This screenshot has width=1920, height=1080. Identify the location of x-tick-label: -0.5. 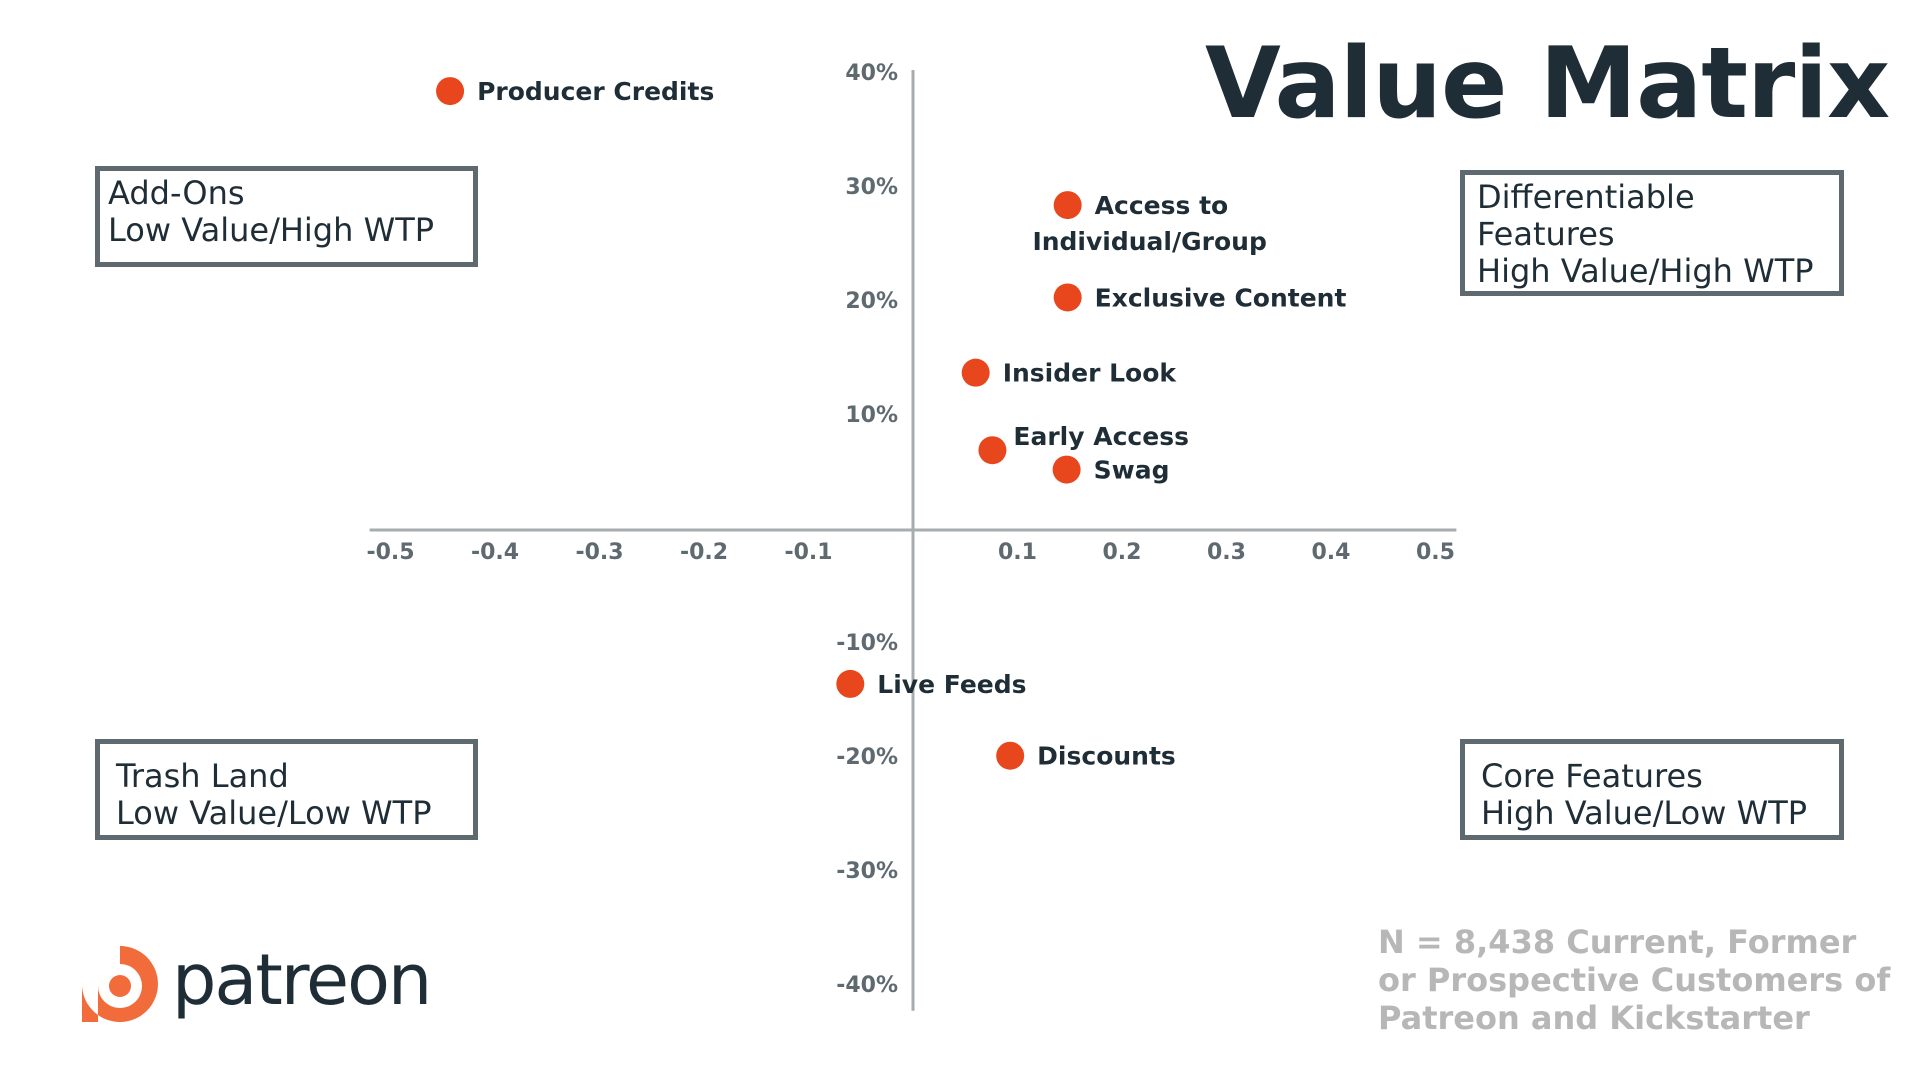
(390, 552).